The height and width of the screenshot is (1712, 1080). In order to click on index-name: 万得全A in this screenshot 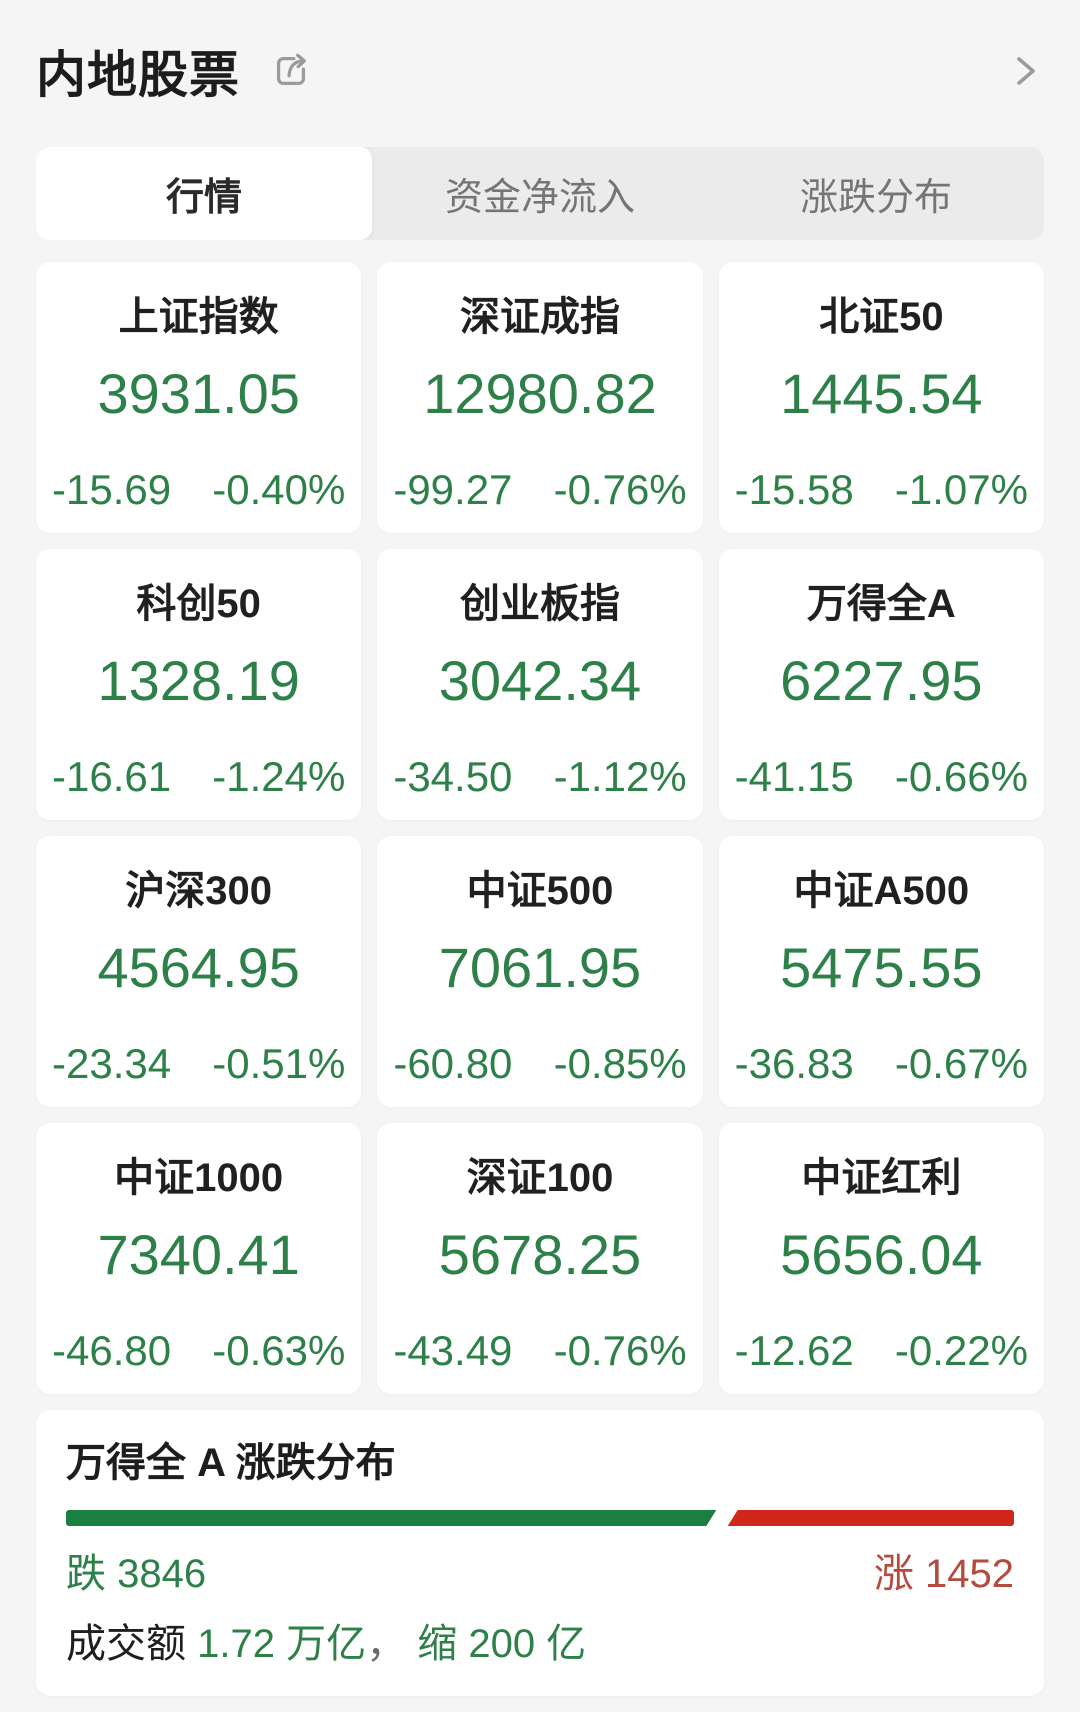, I will do `click(881, 604)`.